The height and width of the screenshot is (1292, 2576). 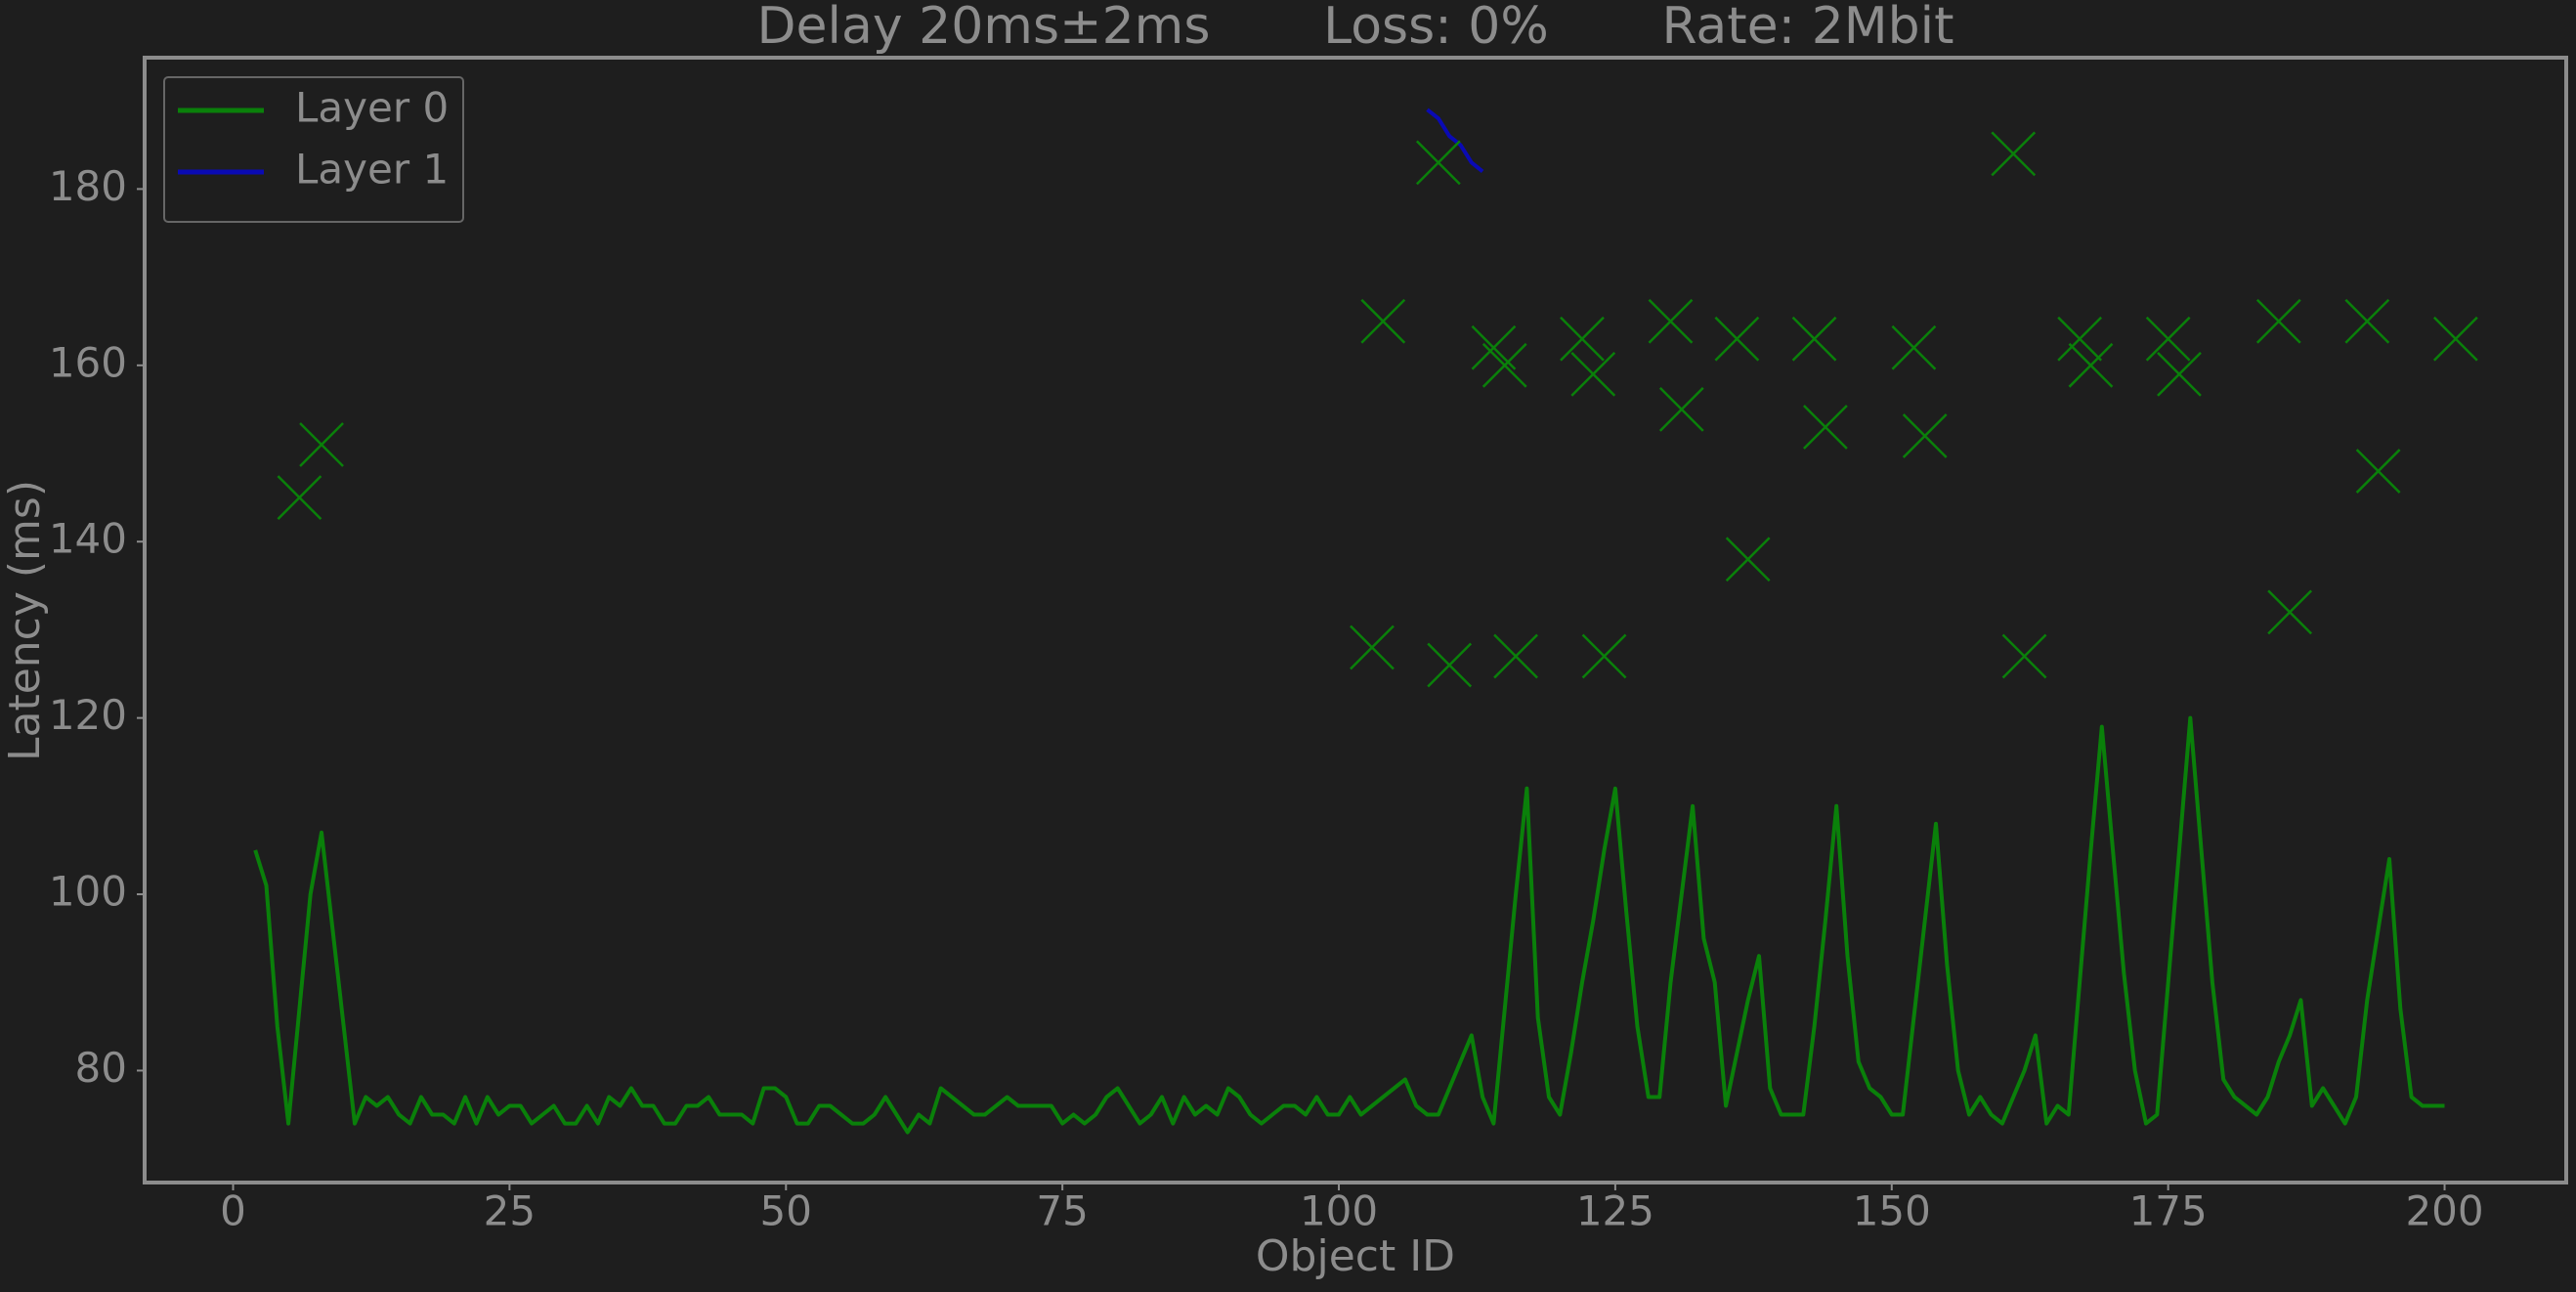 I want to click on x-tick-label: 100, so click(x=1339, y=1211).